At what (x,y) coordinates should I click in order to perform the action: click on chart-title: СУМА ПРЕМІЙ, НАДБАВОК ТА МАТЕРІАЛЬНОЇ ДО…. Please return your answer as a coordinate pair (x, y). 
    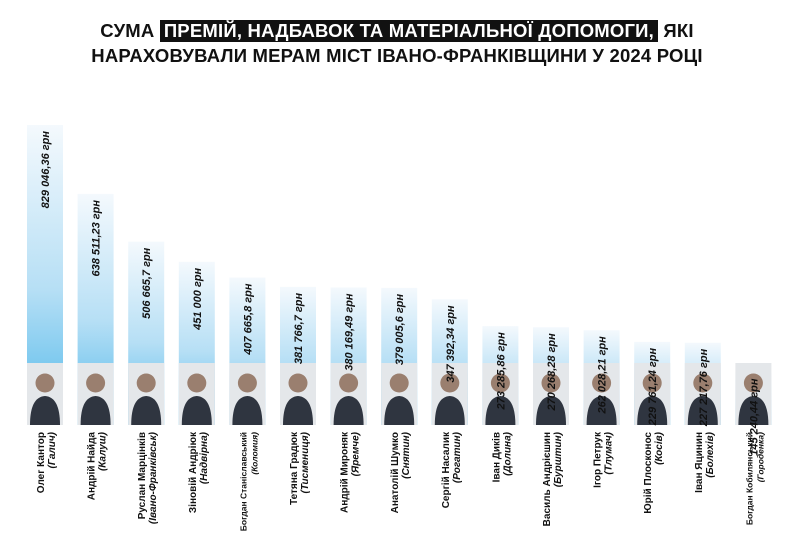
    Looking at the image, I should click on (397, 43).